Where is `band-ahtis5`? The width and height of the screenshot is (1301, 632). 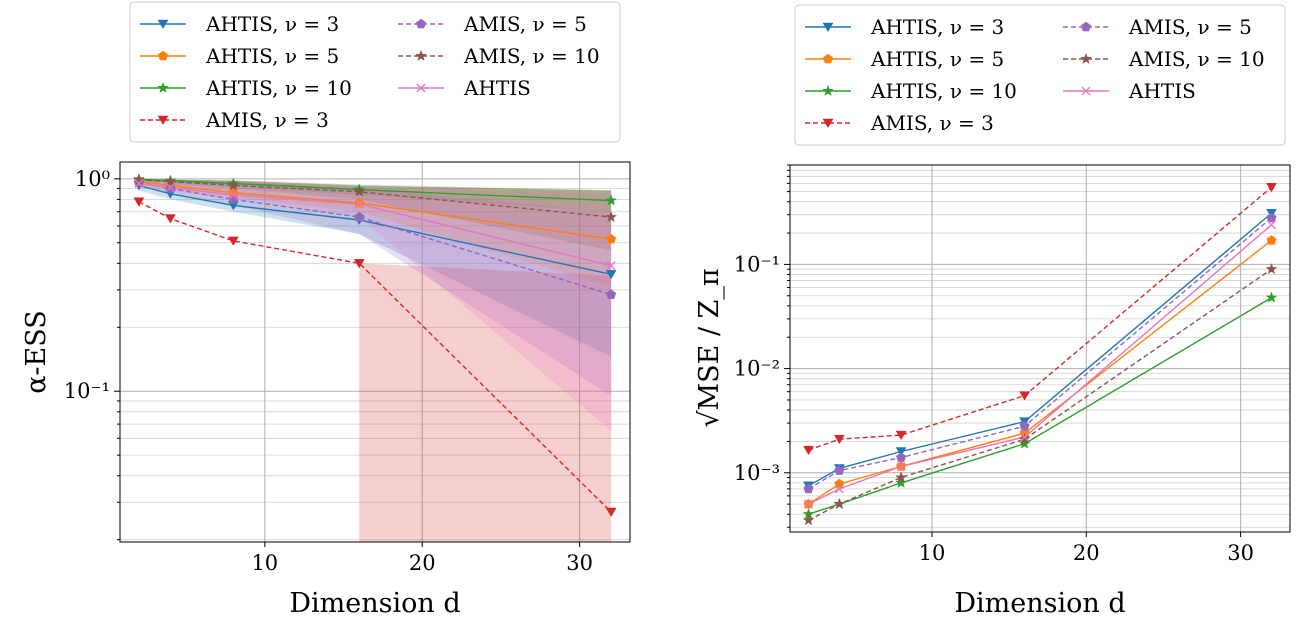 band-ahtis5 is located at coordinates (375, 233).